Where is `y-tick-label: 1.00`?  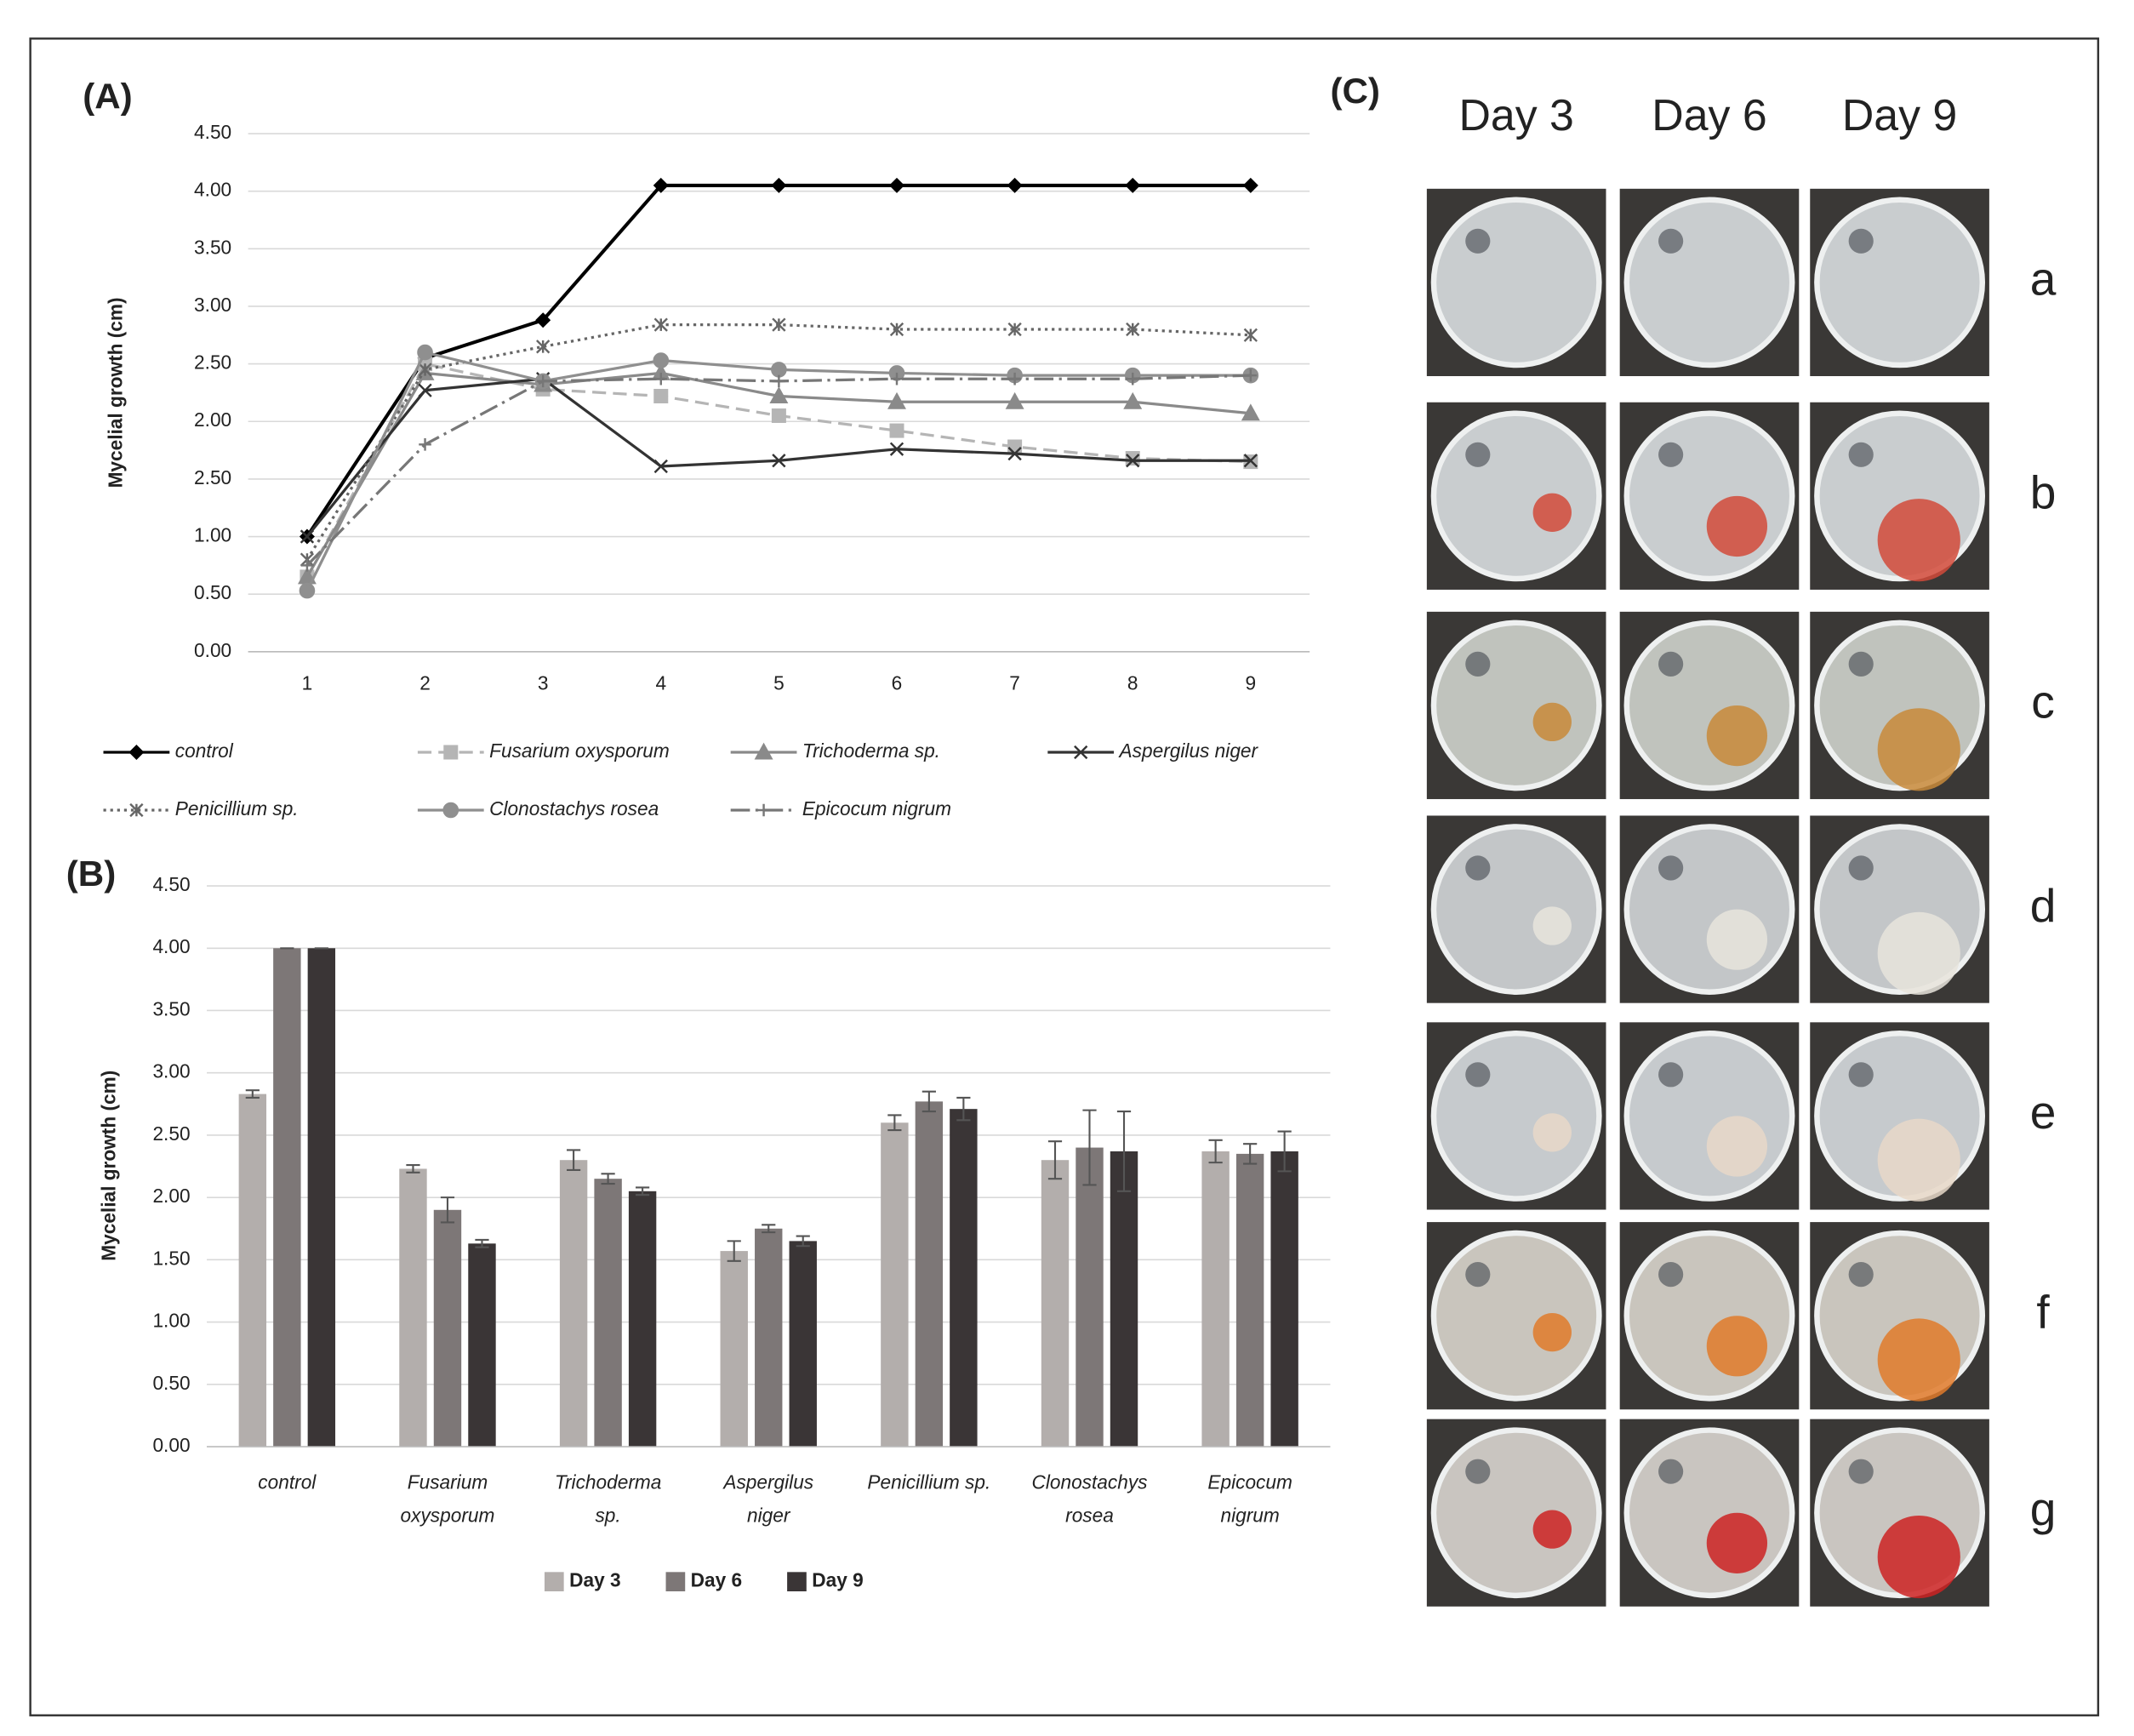 y-tick-label: 1.00 is located at coordinates (212, 535).